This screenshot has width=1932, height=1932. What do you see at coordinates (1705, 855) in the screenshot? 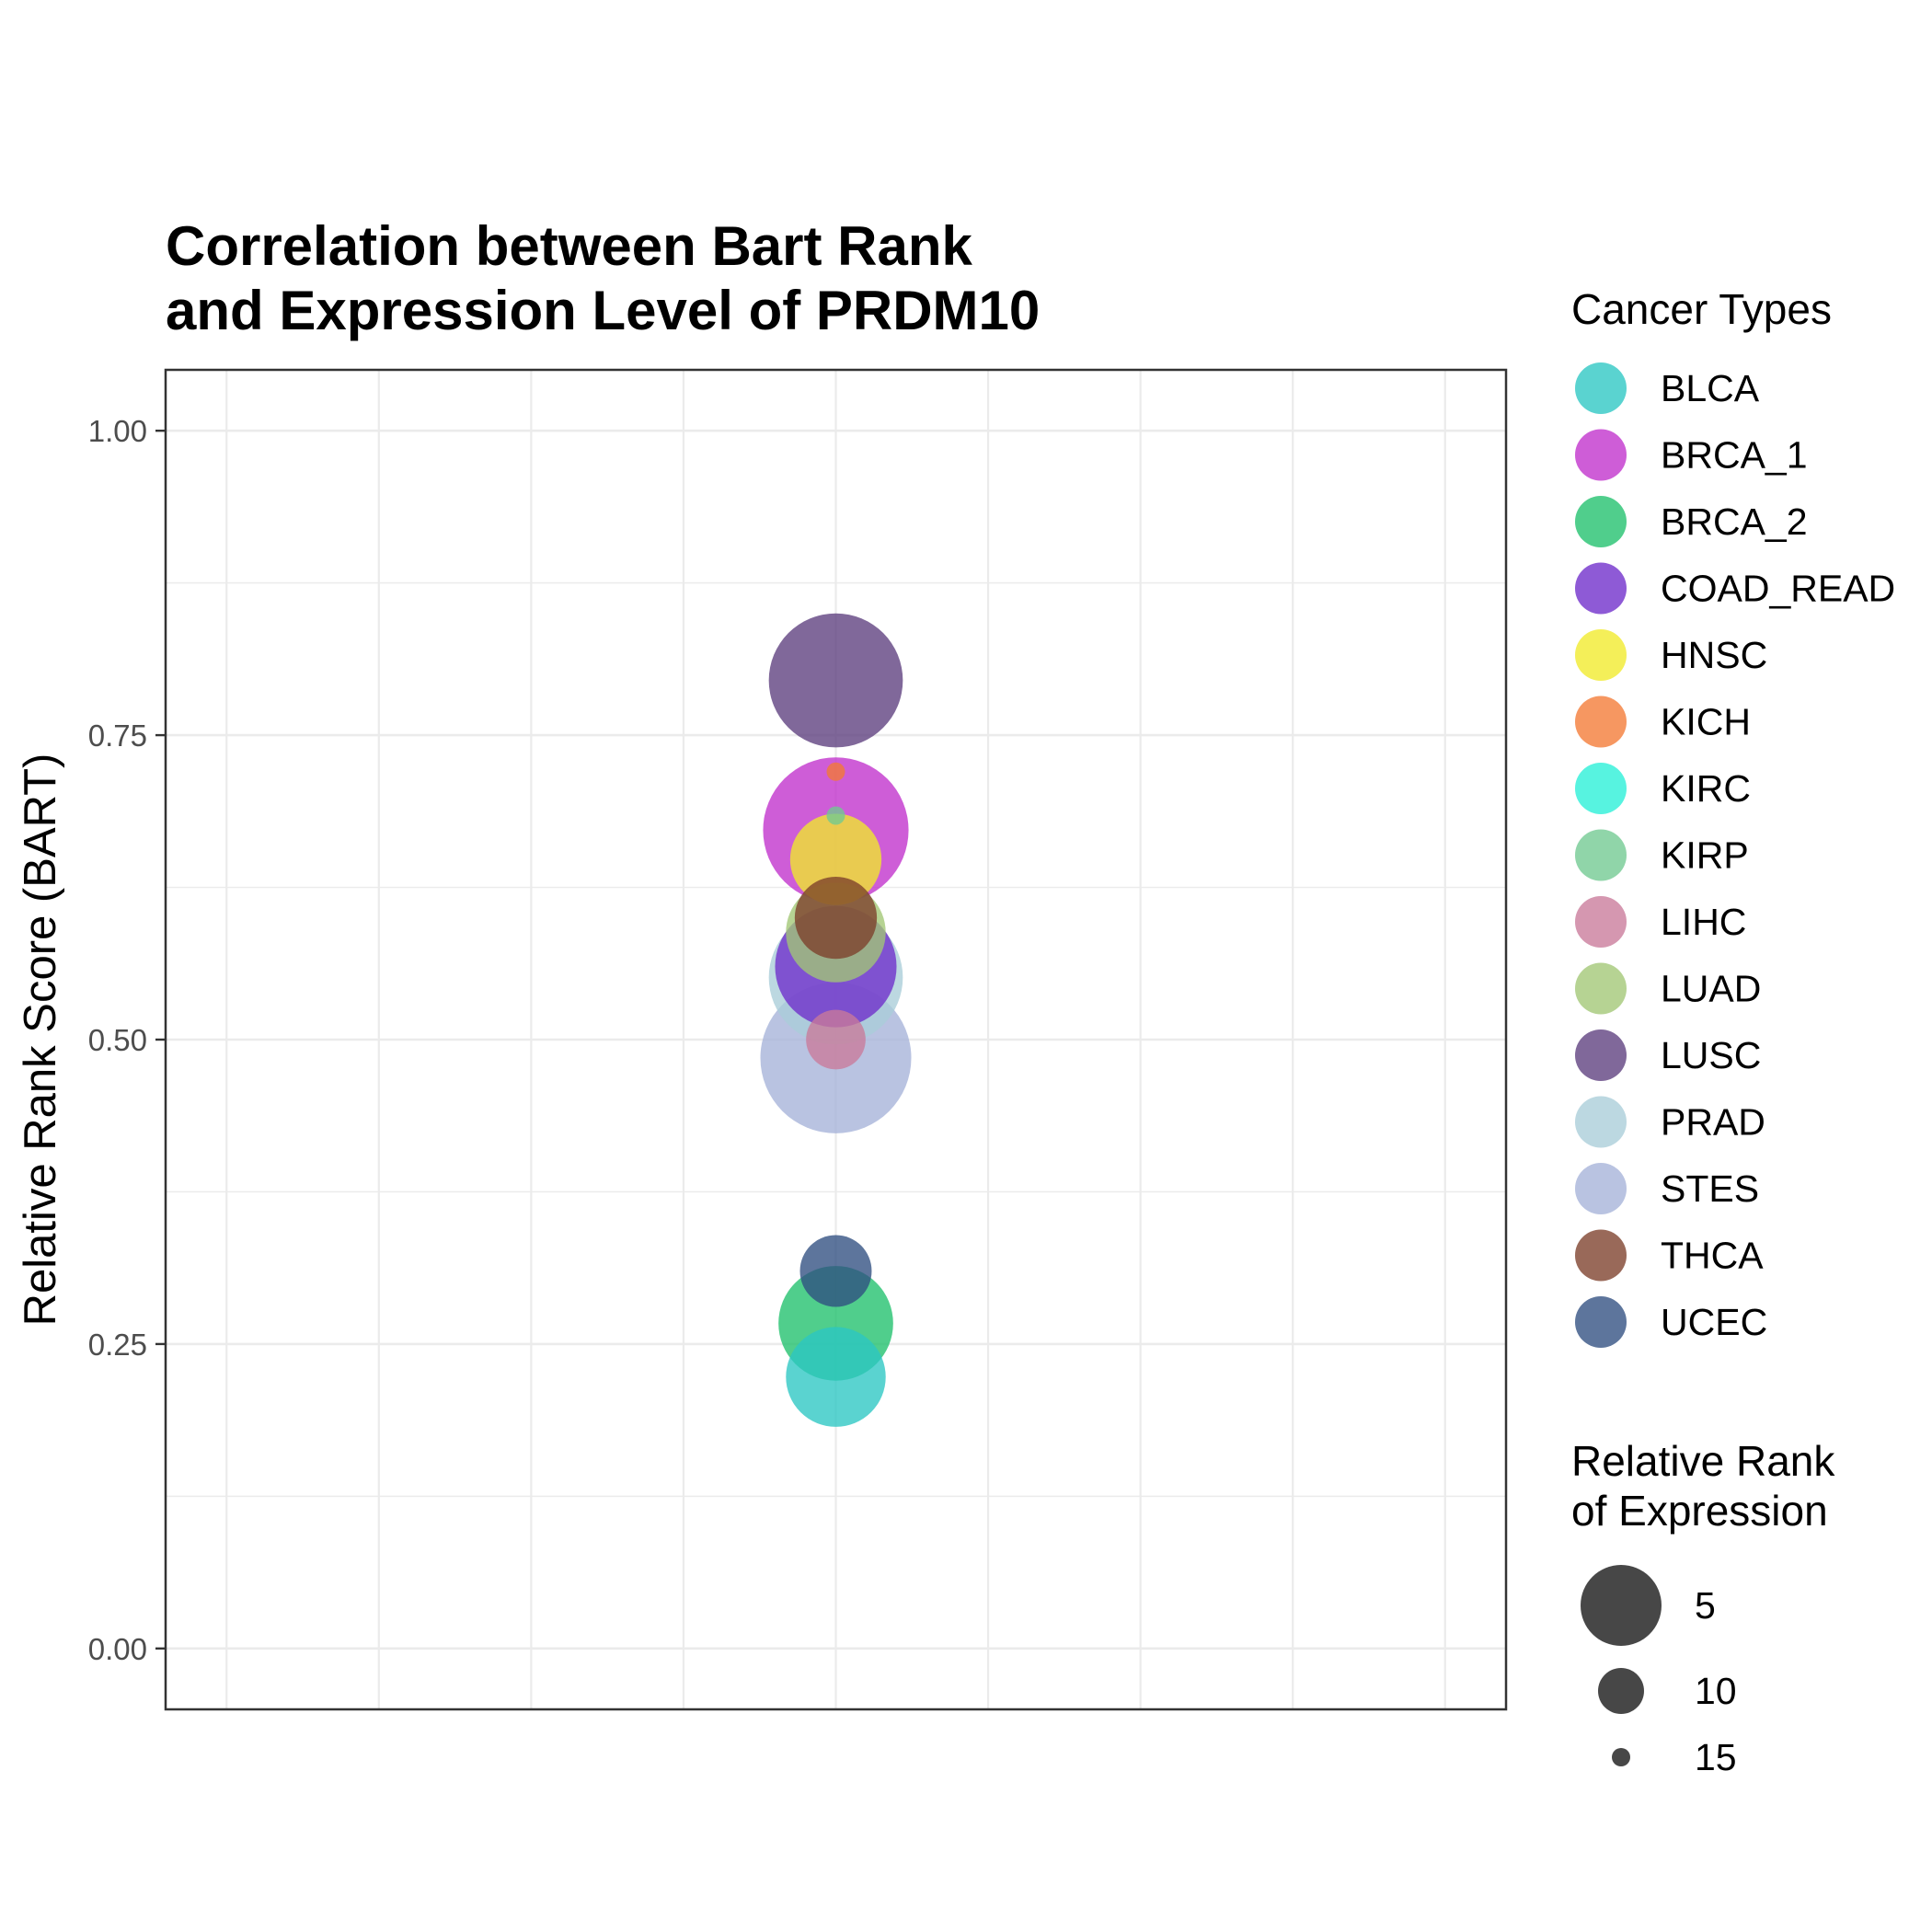
I see `legend-label: KIRP` at bounding box center [1705, 855].